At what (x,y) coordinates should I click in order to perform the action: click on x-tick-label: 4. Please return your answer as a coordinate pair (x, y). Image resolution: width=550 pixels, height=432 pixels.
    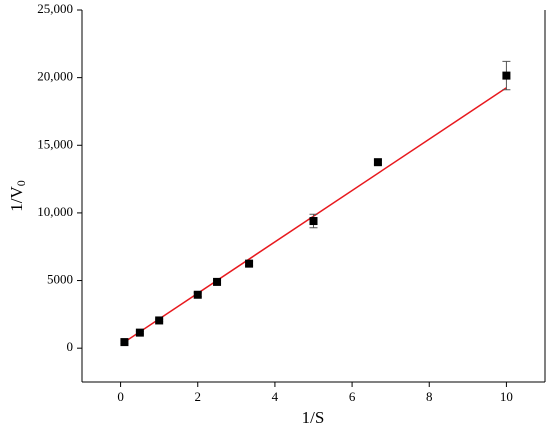
    Looking at the image, I should click on (275, 396).